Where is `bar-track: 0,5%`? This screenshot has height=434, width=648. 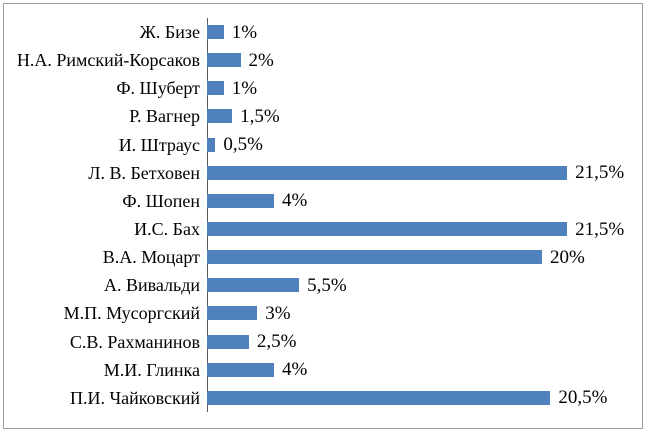
bar-track: 0,5% is located at coordinates (423, 145).